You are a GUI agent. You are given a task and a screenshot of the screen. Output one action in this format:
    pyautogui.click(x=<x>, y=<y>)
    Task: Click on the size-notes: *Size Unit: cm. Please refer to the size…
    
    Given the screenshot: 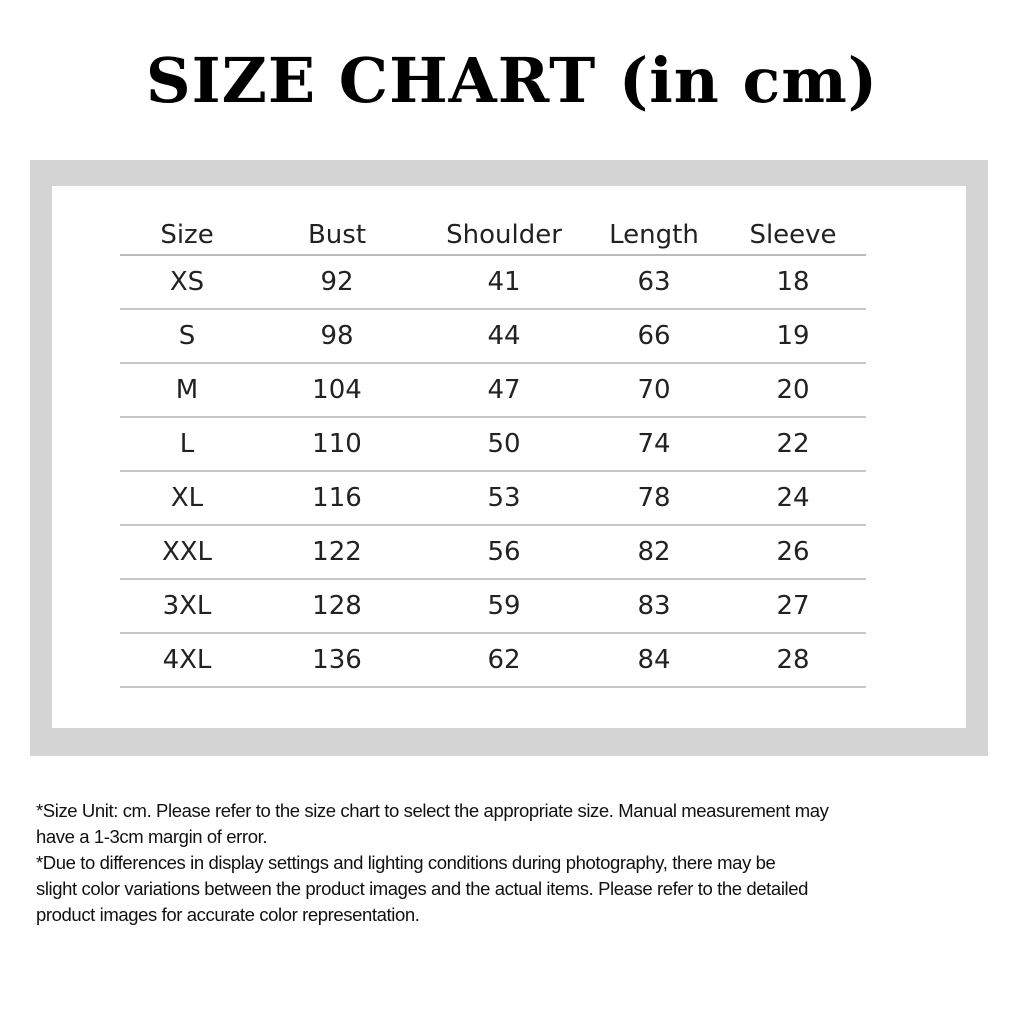 What is the action you would take?
    pyautogui.click(x=432, y=863)
    